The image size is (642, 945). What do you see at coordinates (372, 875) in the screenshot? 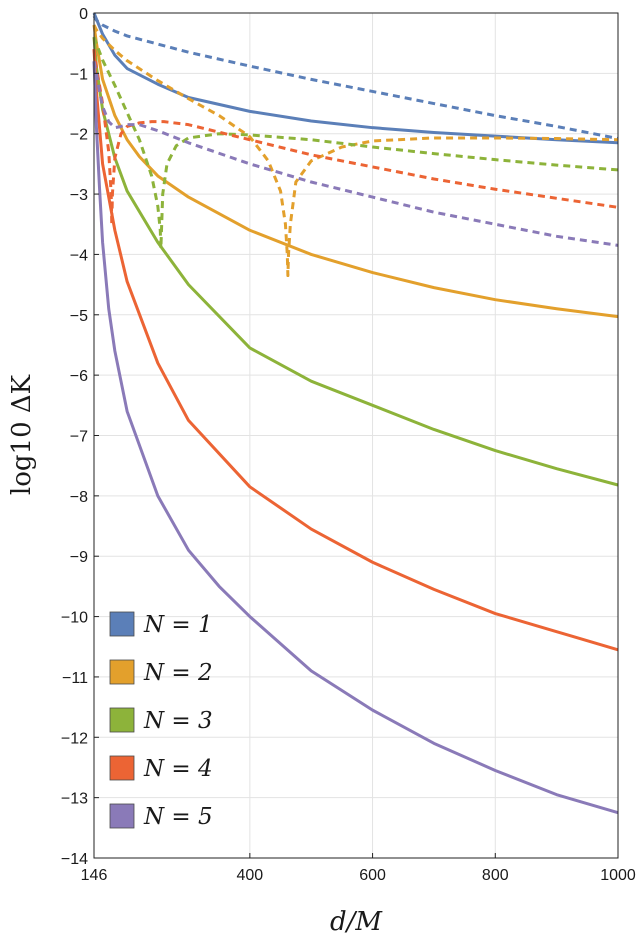
I see `x-tick-label: 600` at bounding box center [372, 875].